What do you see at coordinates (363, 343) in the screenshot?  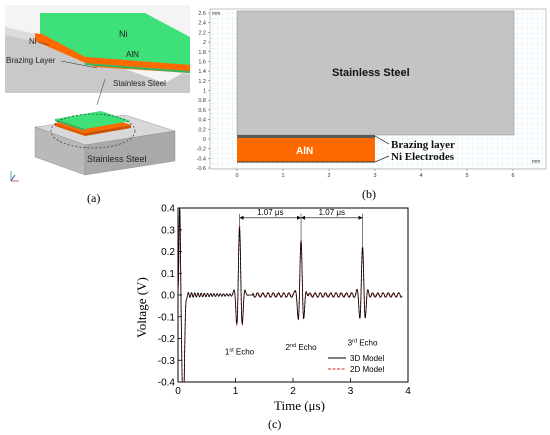 I see `echo-label: 3rd Echo` at bounding box center [363, 343].